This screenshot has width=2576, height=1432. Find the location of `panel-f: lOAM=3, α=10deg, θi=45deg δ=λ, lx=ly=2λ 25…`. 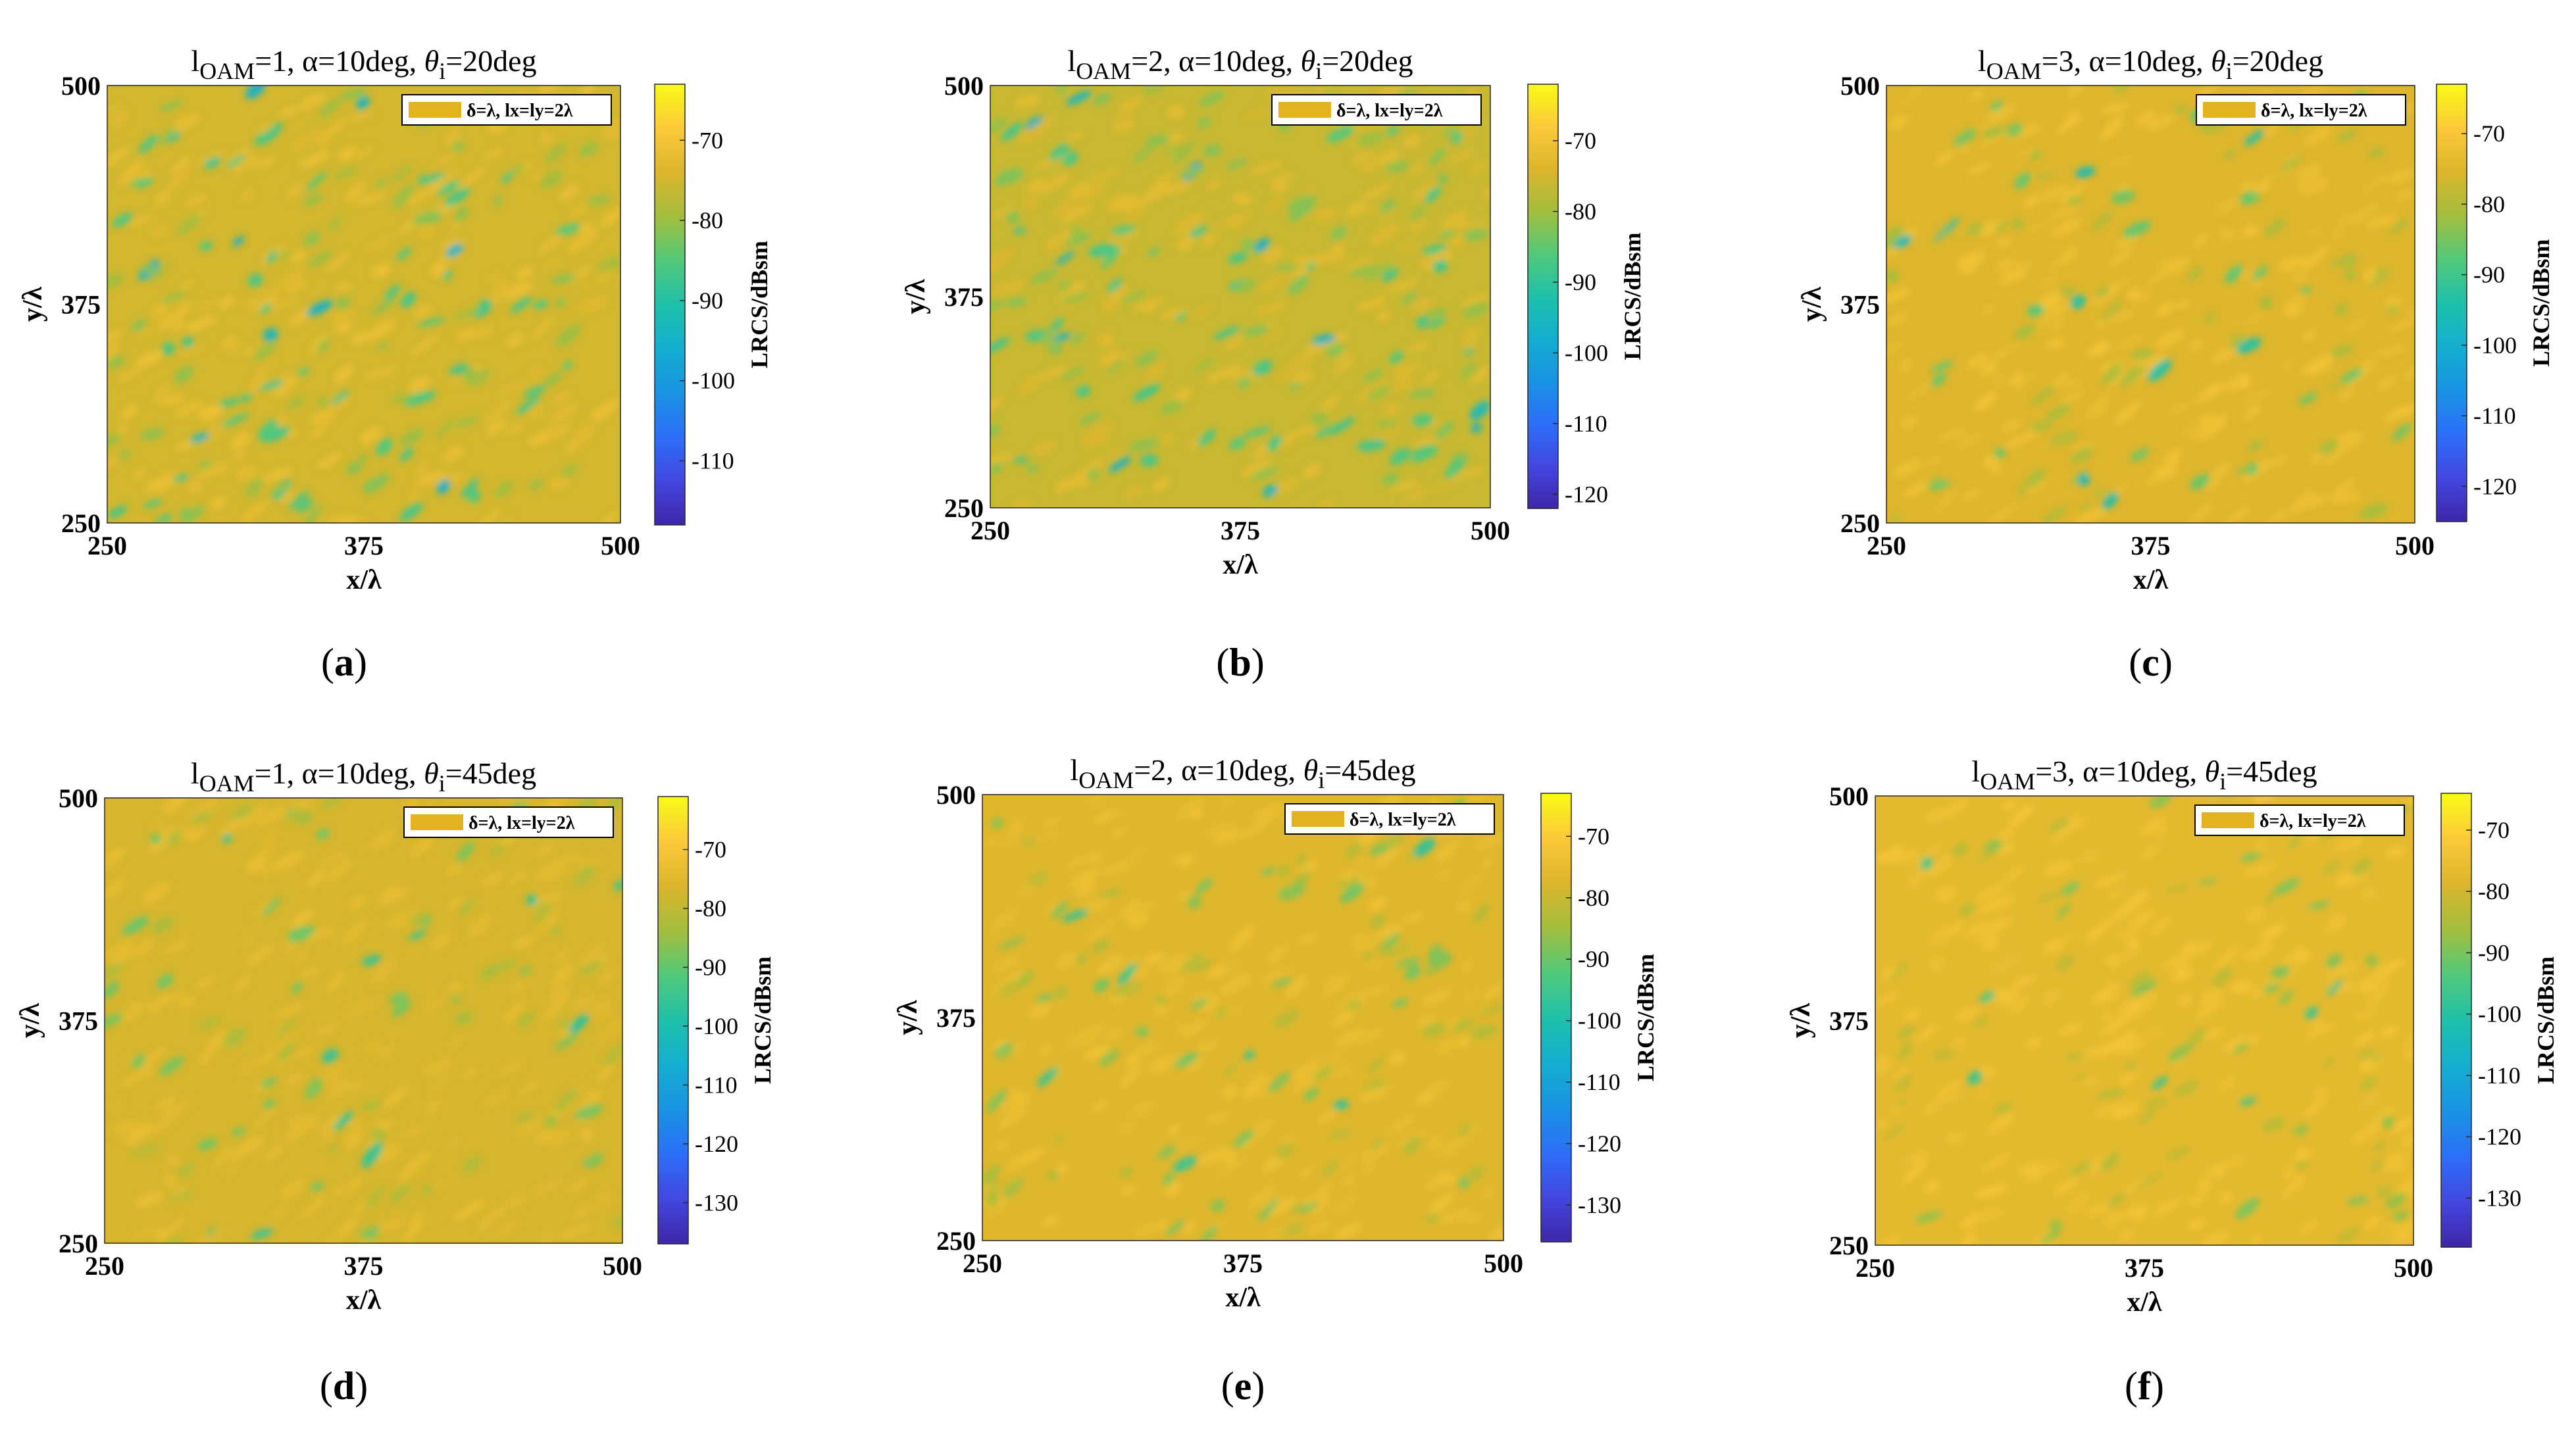

panel-f: lOAM=3, α=10deg, θi=45deg δ=λ, lx=ly=2λ 25… is located at coordinates (2172, 1081).